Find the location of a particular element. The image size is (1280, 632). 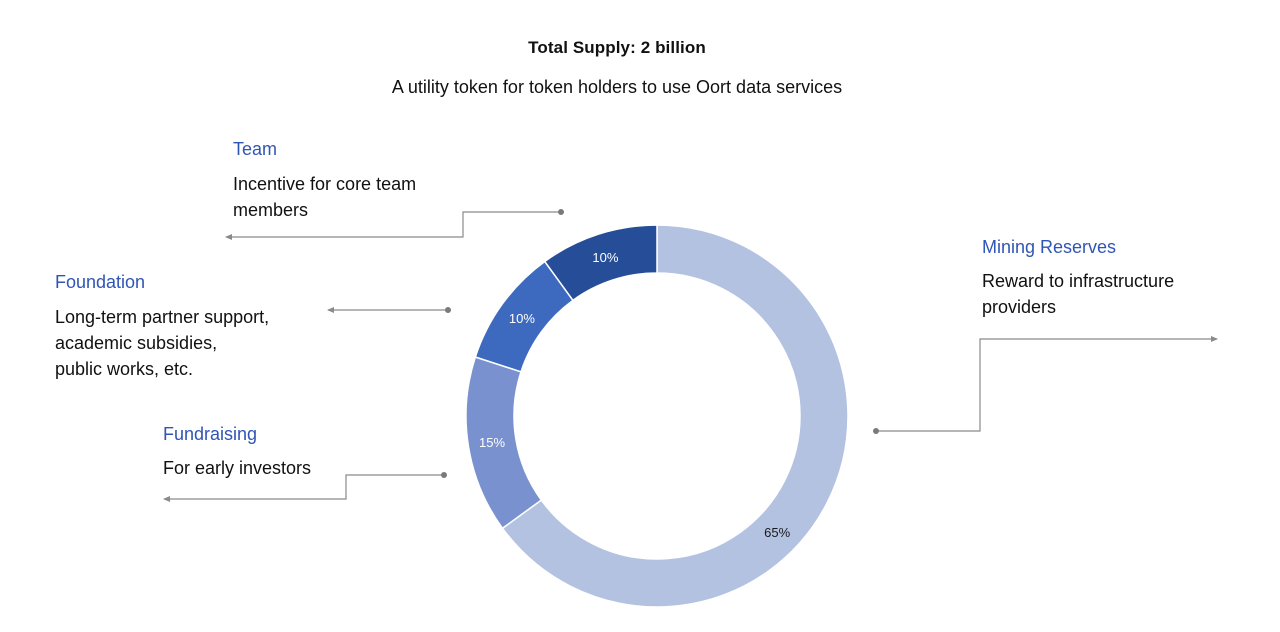

fundraising-label-desc: For early investors is located at coordinates (237, 468).